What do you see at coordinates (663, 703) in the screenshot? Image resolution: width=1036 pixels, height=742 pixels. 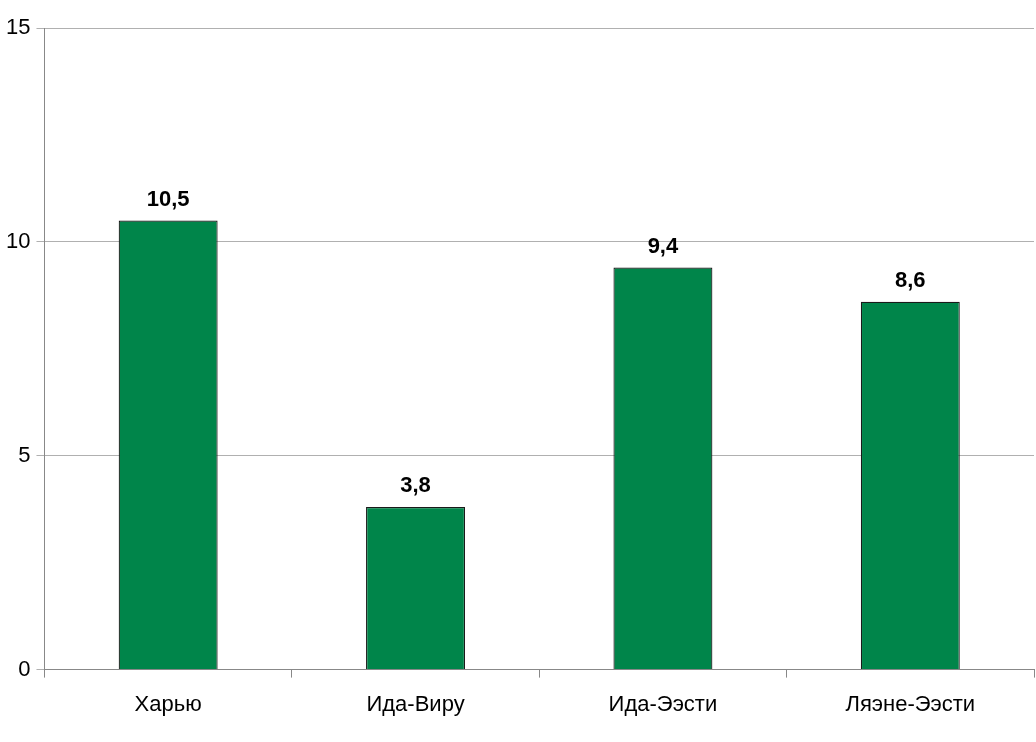 I see `x-tick-label: Ида-Ээсти` at bounding box center [663, 703].